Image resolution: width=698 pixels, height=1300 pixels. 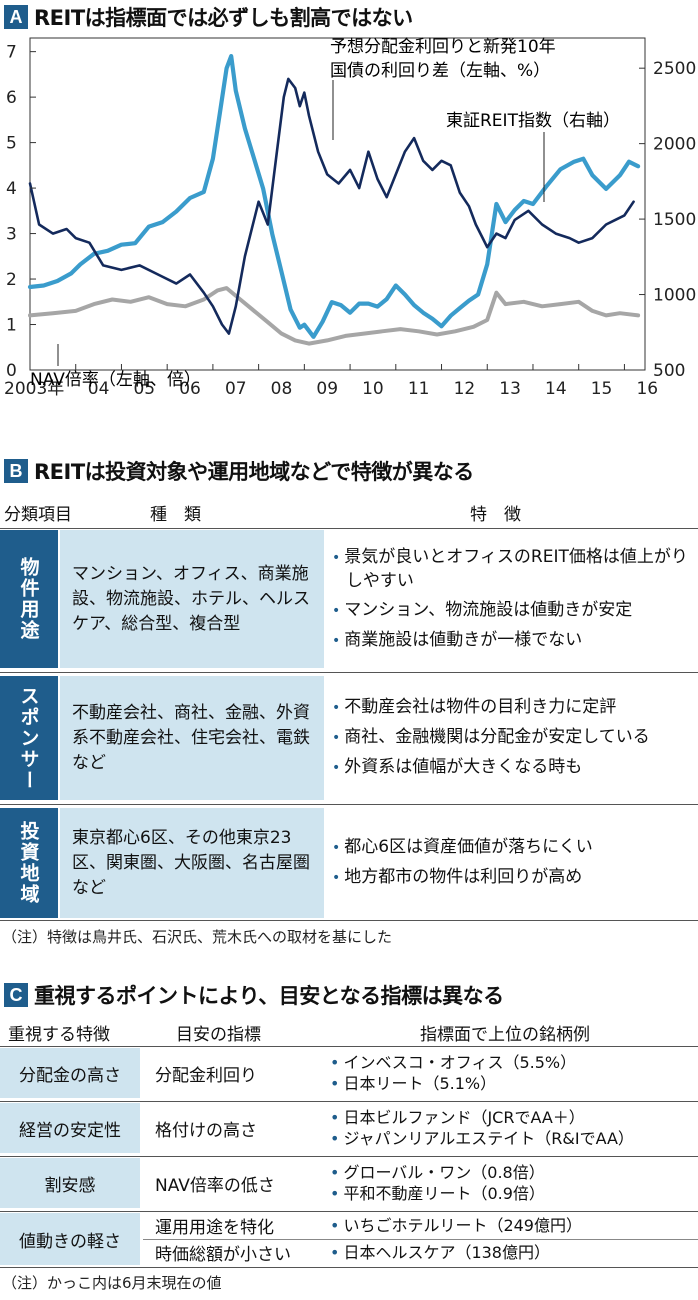 What do you see at coordinates (669, 371) in the screenshot?
I see `y-right-tick-label: 500` at bounding box center [669, 371].